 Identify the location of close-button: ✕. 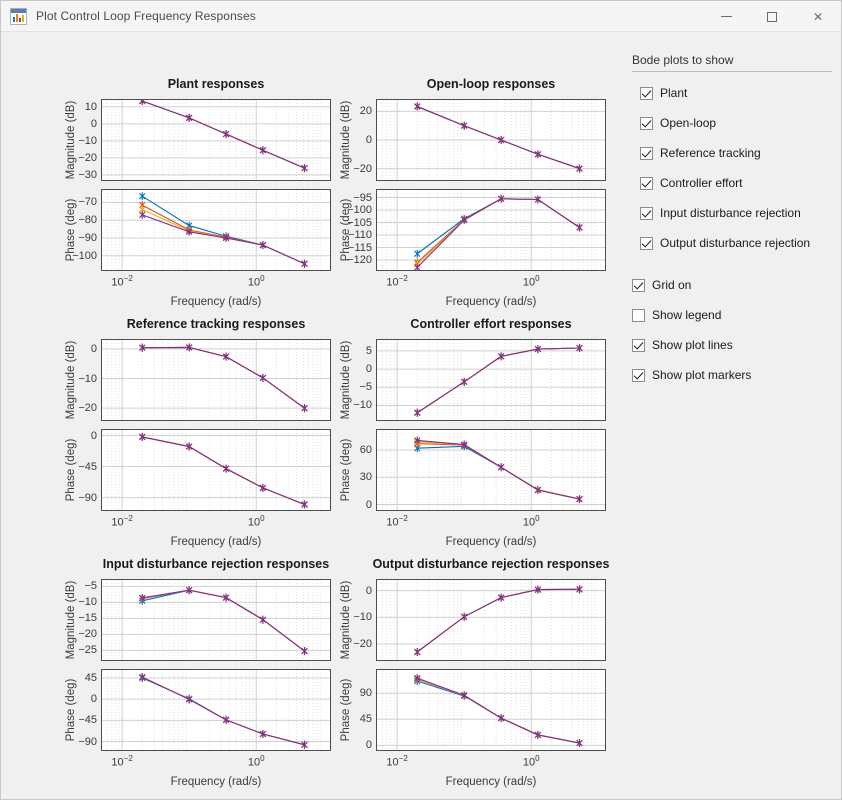
(818, 16).